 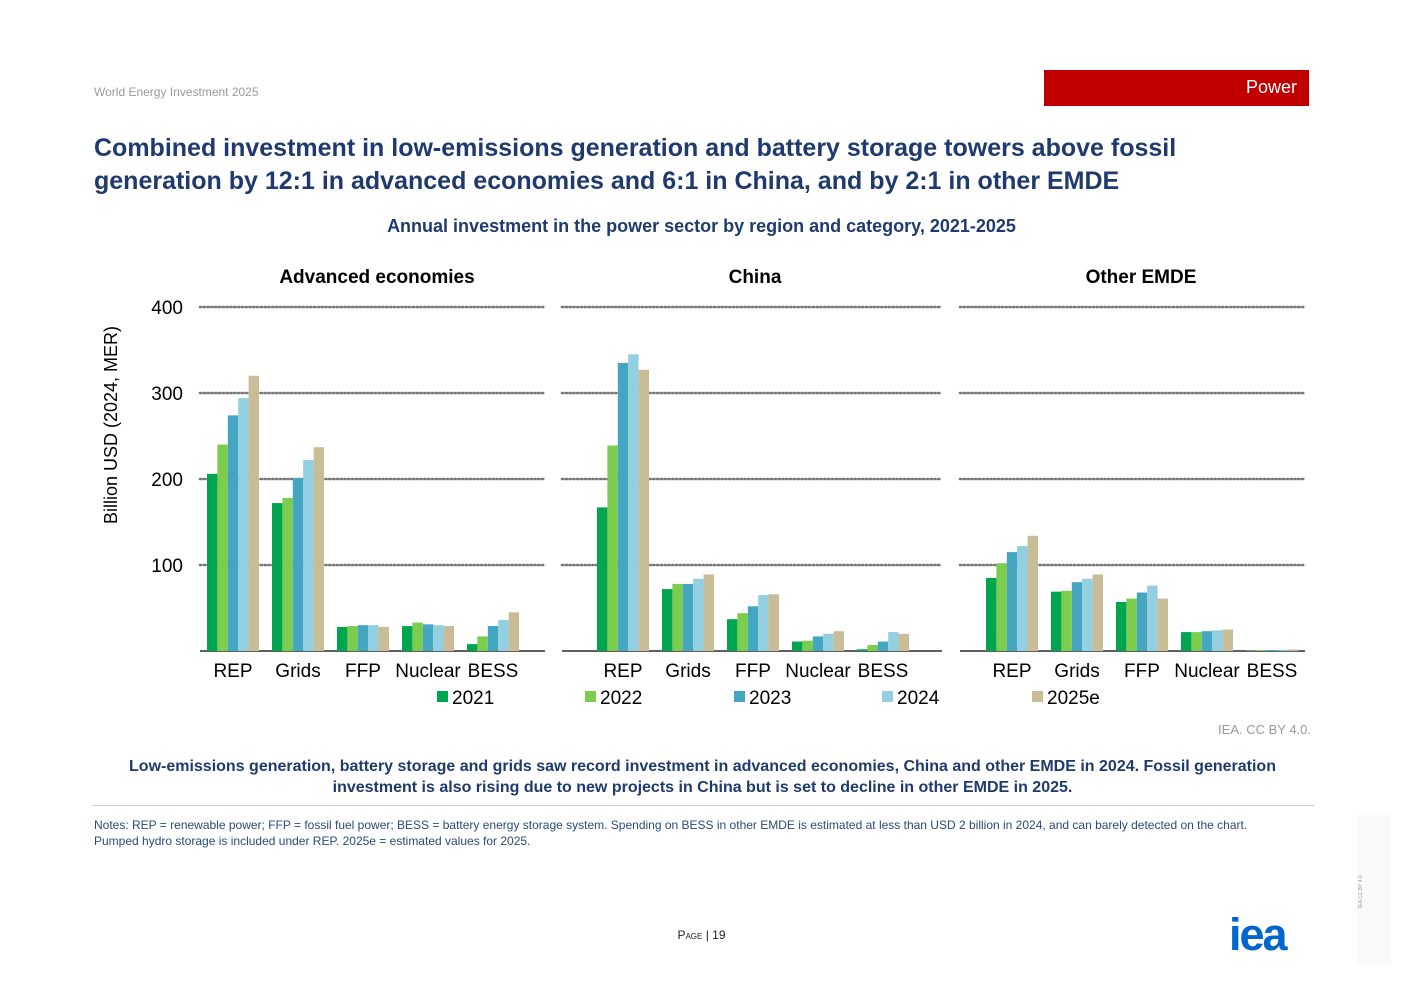 What do you see at coordinates (383, 638) in the screenshot?
I see `bar-advanced-economies-ffp-2025e` at bounding box center [383, 638].